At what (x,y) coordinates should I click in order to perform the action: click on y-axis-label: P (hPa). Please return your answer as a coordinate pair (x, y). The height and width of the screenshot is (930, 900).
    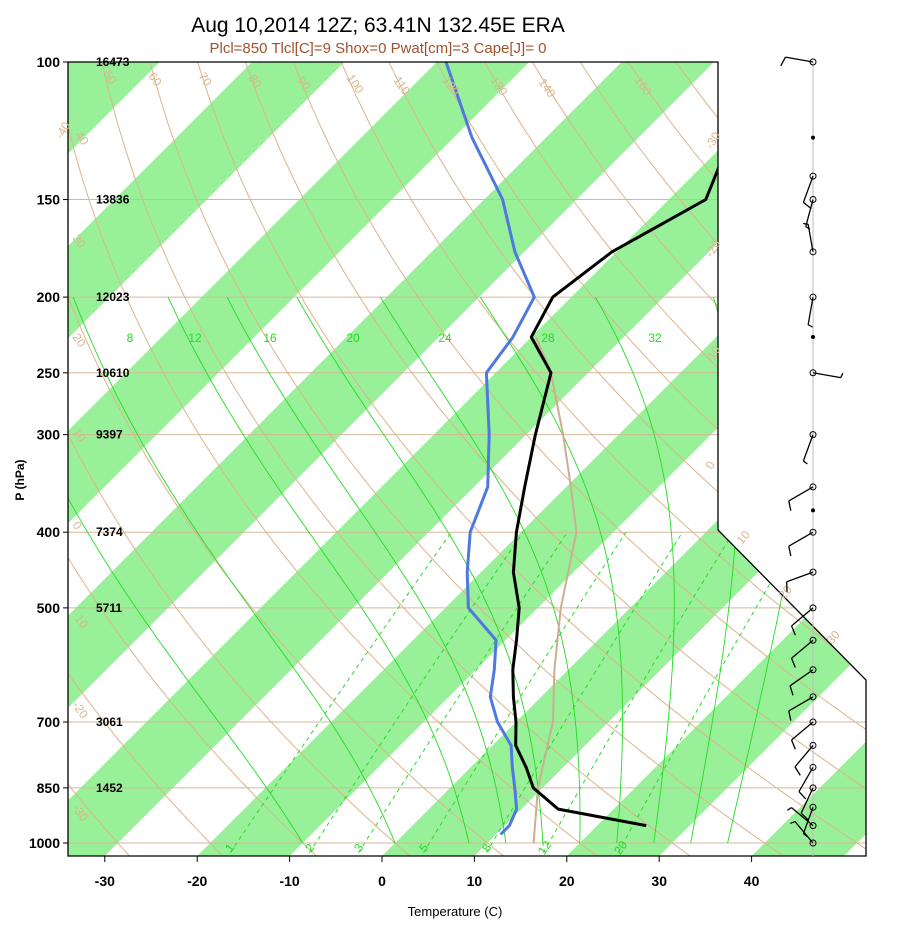
    Looking at the image, I should click on (20, 479).